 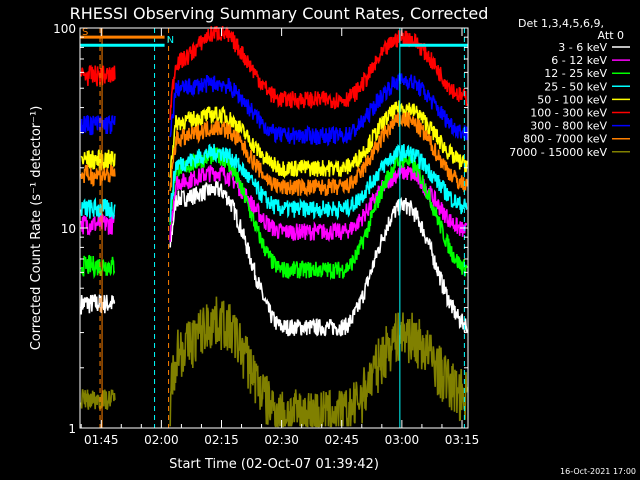 What do you see at coordinates (575, 73) in the screenshot?
I see `legend-label-2: 12 - 25 keV` at bounding box center [575, 73].